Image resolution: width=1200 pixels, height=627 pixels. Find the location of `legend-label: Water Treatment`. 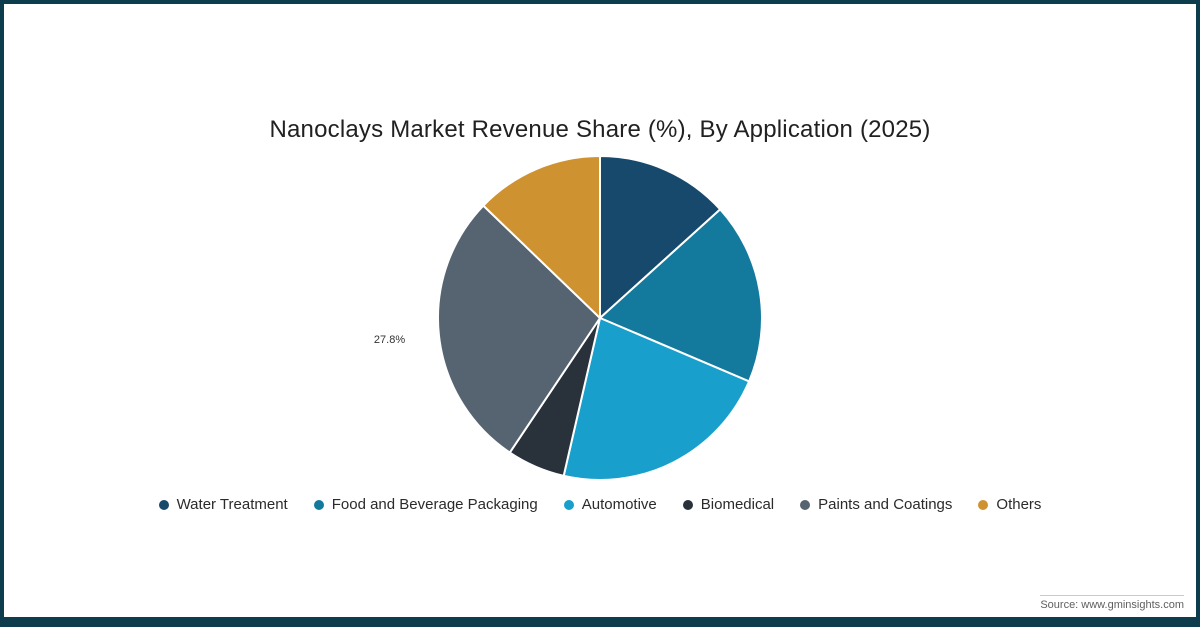

legend-label: Water Treatment is located at coordinates (232, 504).